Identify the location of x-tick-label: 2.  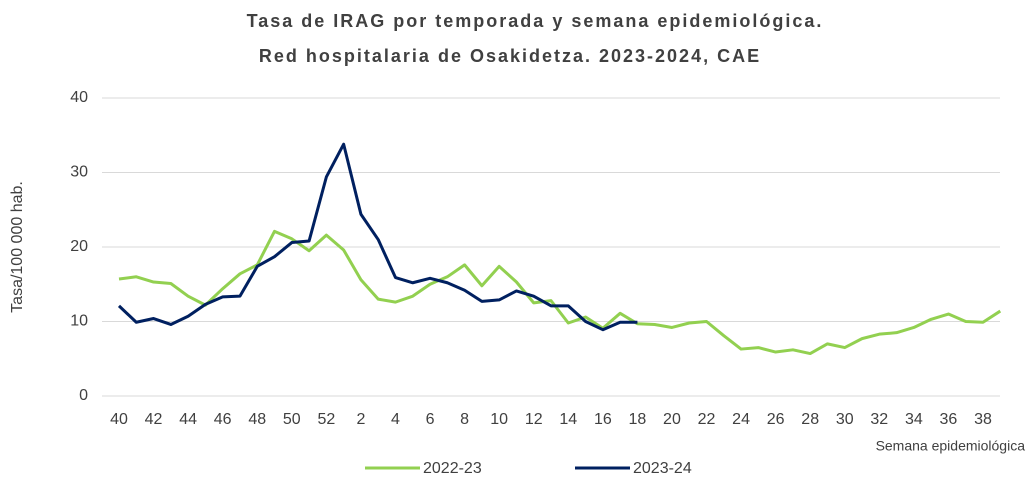
(360, 419).